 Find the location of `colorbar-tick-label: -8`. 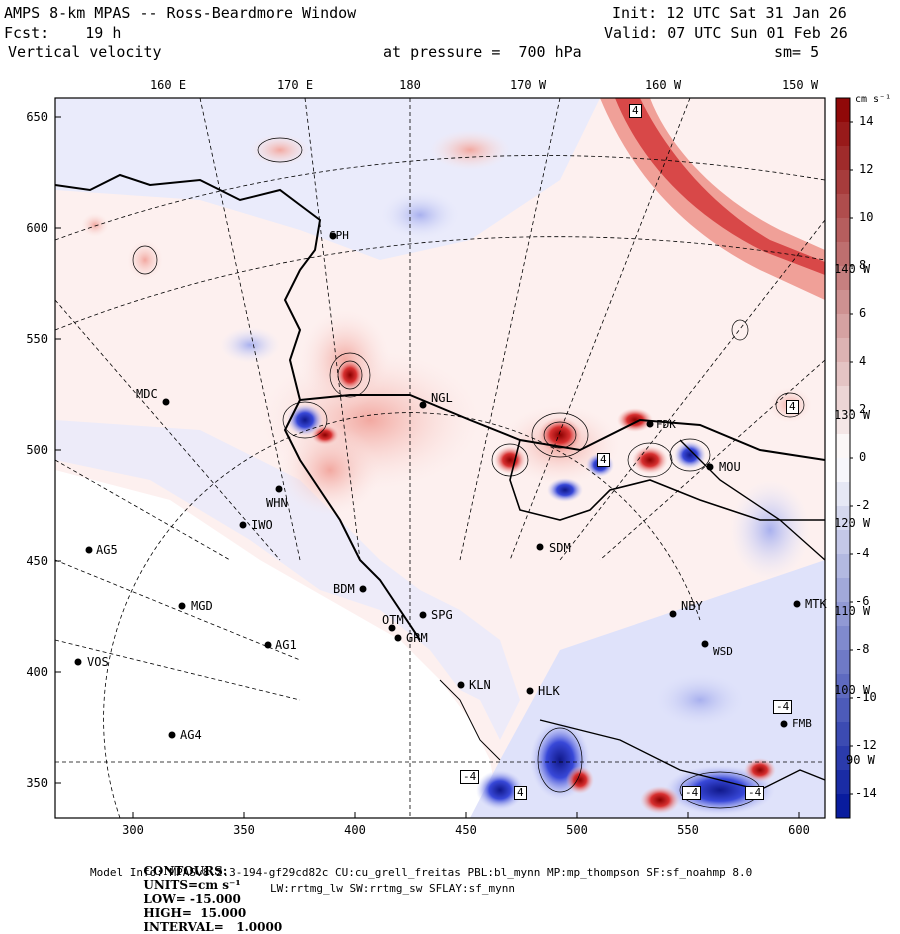

colorbar-tick-label: -8 is located at coordinates (862, 649).